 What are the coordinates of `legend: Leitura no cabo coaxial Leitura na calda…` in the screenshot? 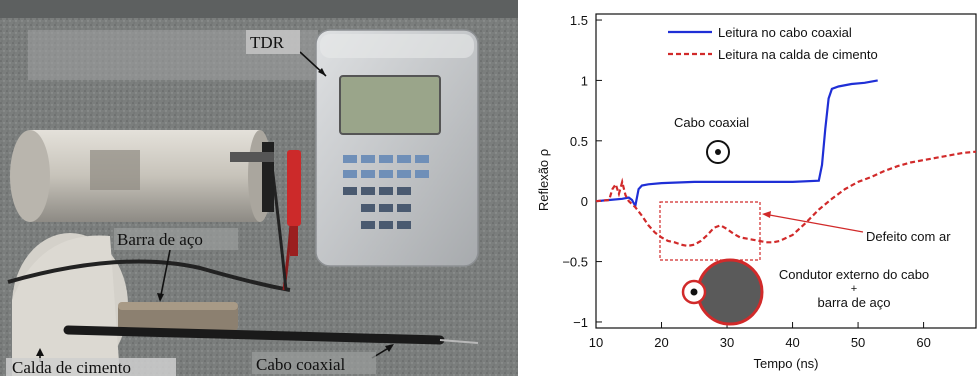 It's located at (773, 43).